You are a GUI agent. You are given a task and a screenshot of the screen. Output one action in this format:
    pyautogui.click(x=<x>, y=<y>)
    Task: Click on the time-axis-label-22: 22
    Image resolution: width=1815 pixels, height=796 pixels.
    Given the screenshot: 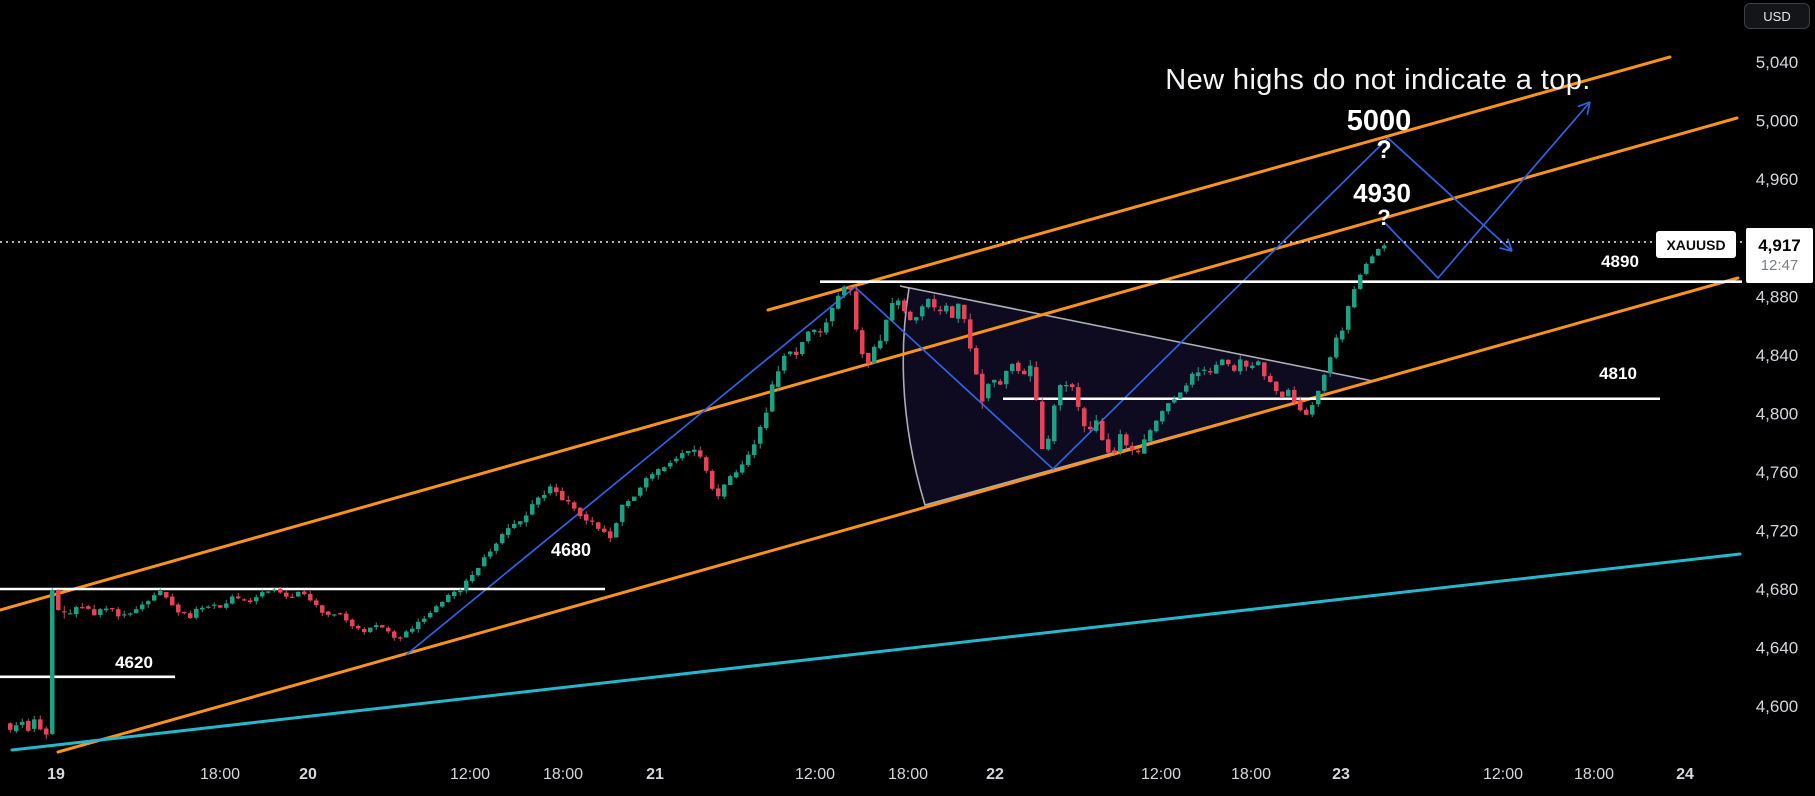 What is the action you would take?
    pyautogui.click(x=995, y=774)
    